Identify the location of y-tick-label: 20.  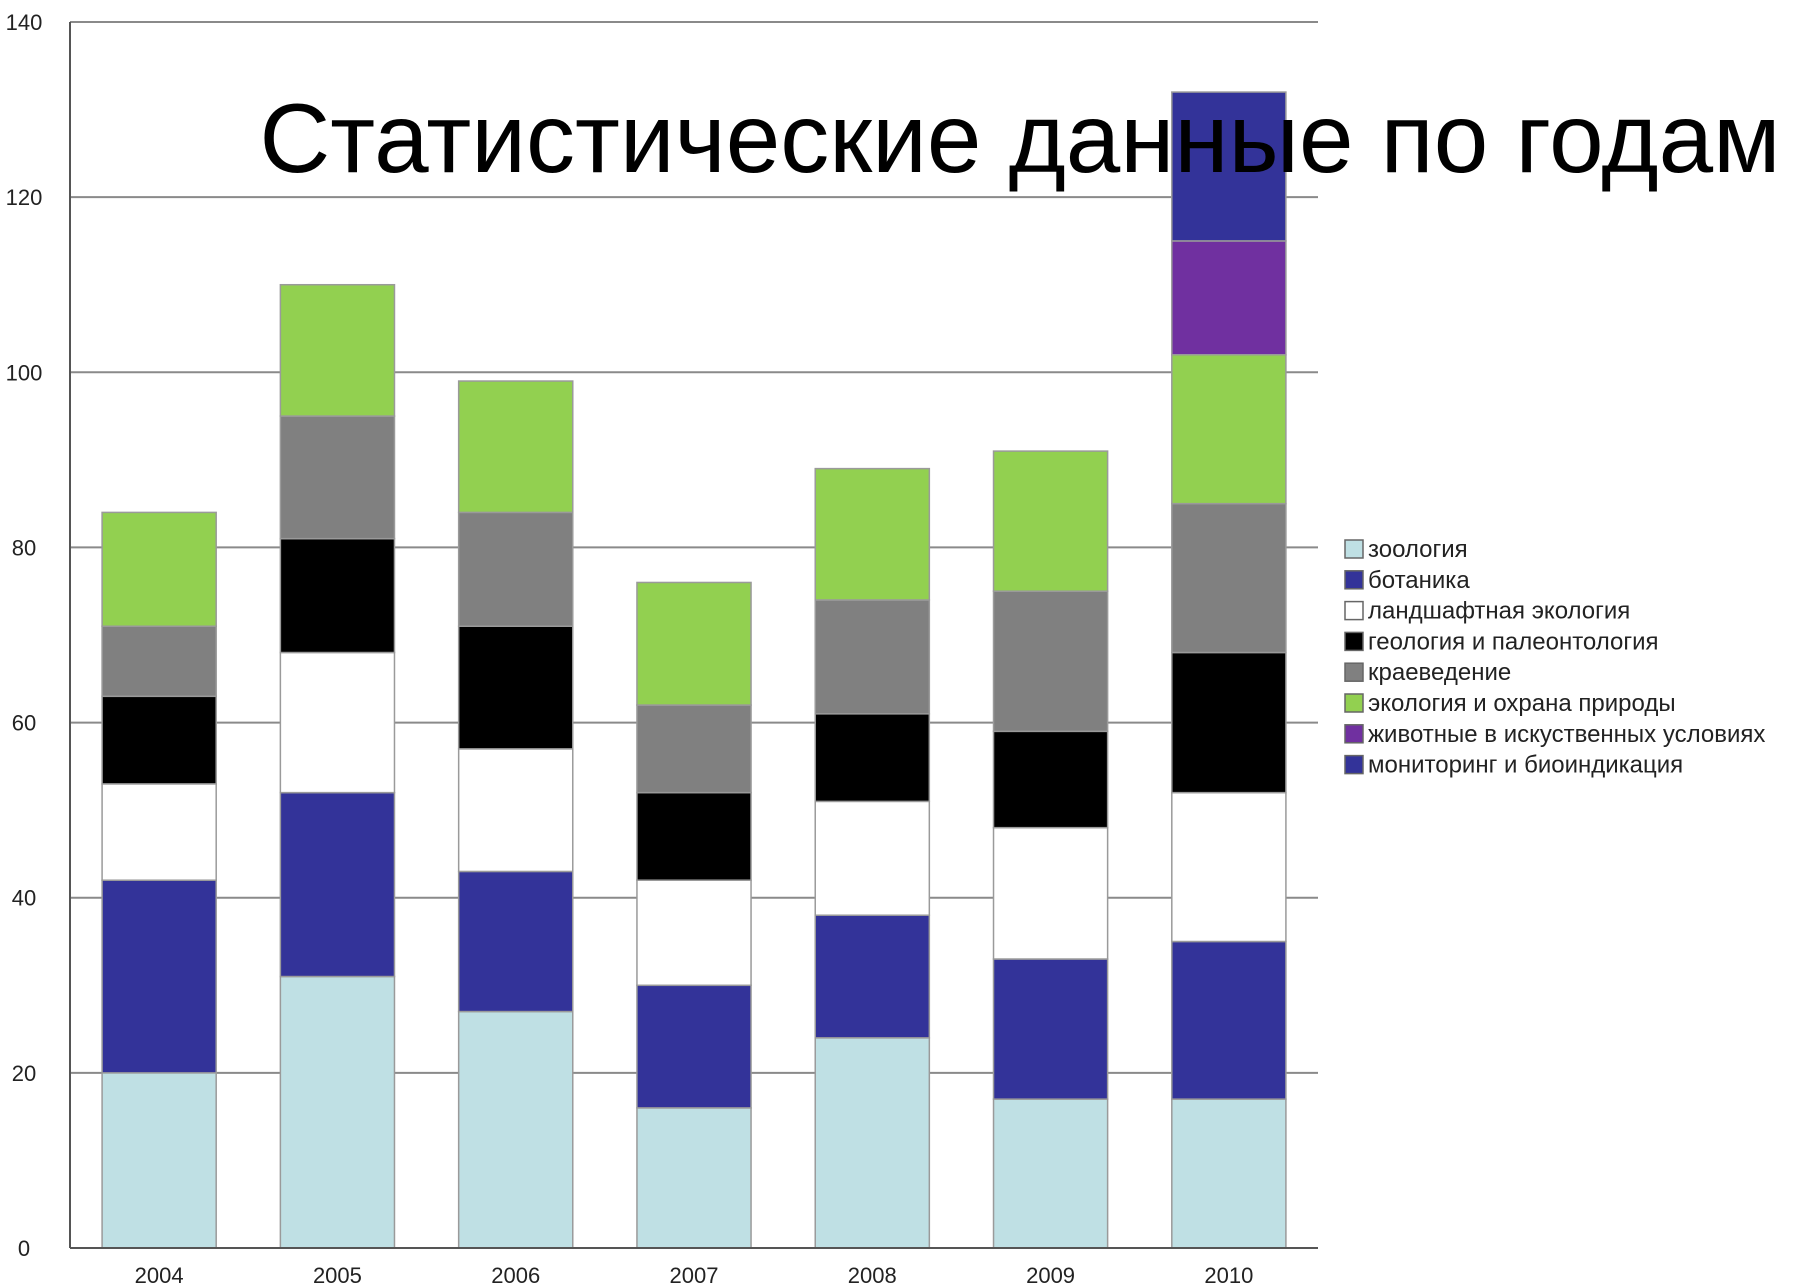
(24, 1073).